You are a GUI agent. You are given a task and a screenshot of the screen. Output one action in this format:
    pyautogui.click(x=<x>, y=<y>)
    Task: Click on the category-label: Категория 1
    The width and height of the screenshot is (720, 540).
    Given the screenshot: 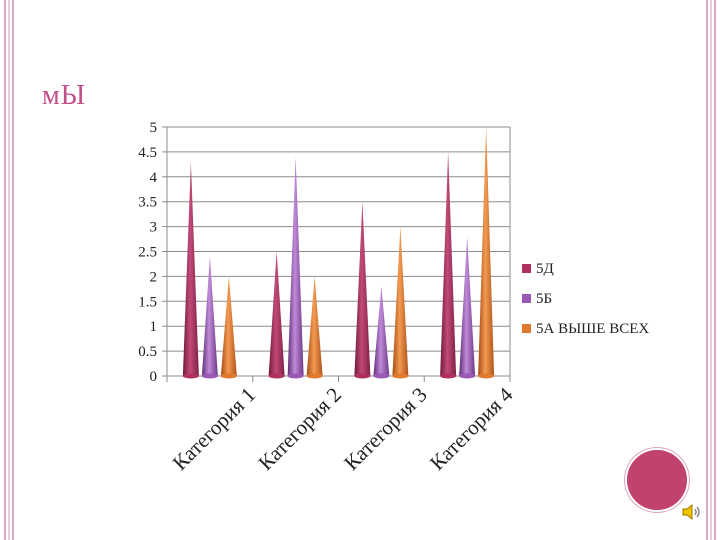 What is the action you would take?
    pyautogui.click(x=214, y=428)
    